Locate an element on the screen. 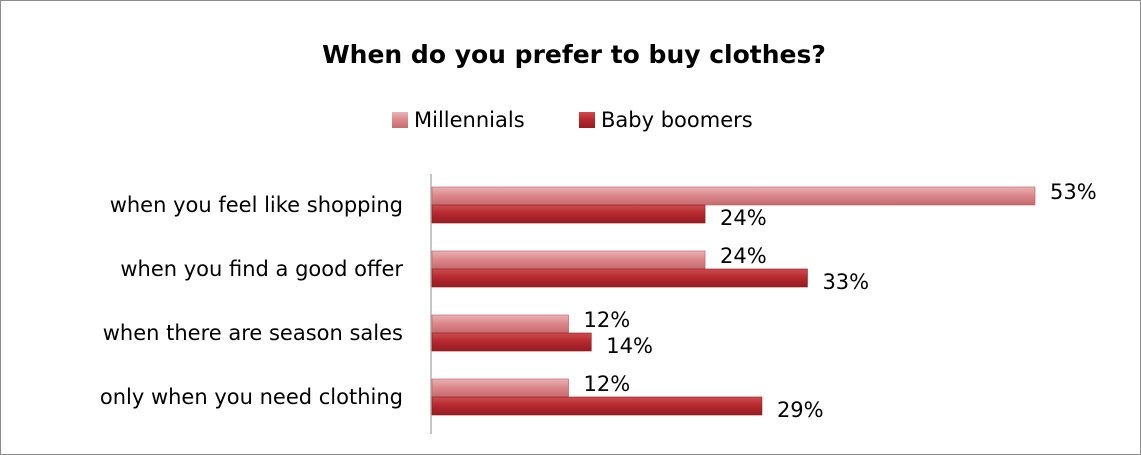 This screenshot has height=455, width=1141. data-label-millennials-when-there-are-season-sales: 12% is located at coordinates (607, 320).